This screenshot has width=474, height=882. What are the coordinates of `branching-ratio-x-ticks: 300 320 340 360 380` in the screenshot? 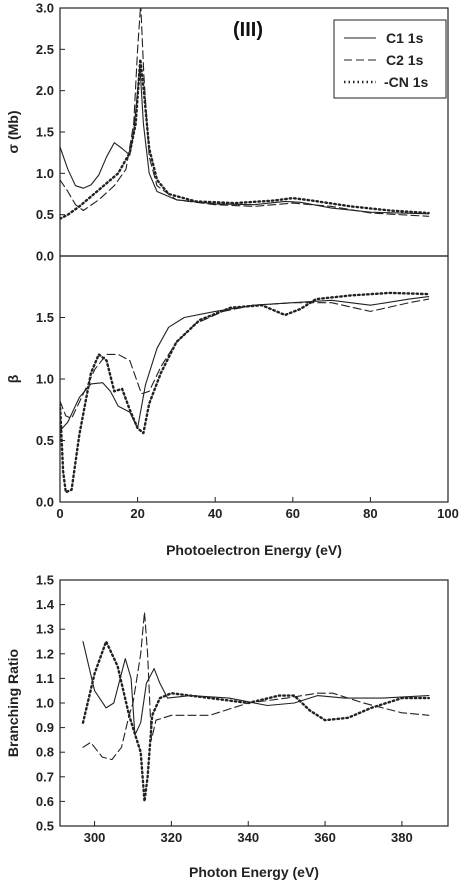 It's located at (248, 833).